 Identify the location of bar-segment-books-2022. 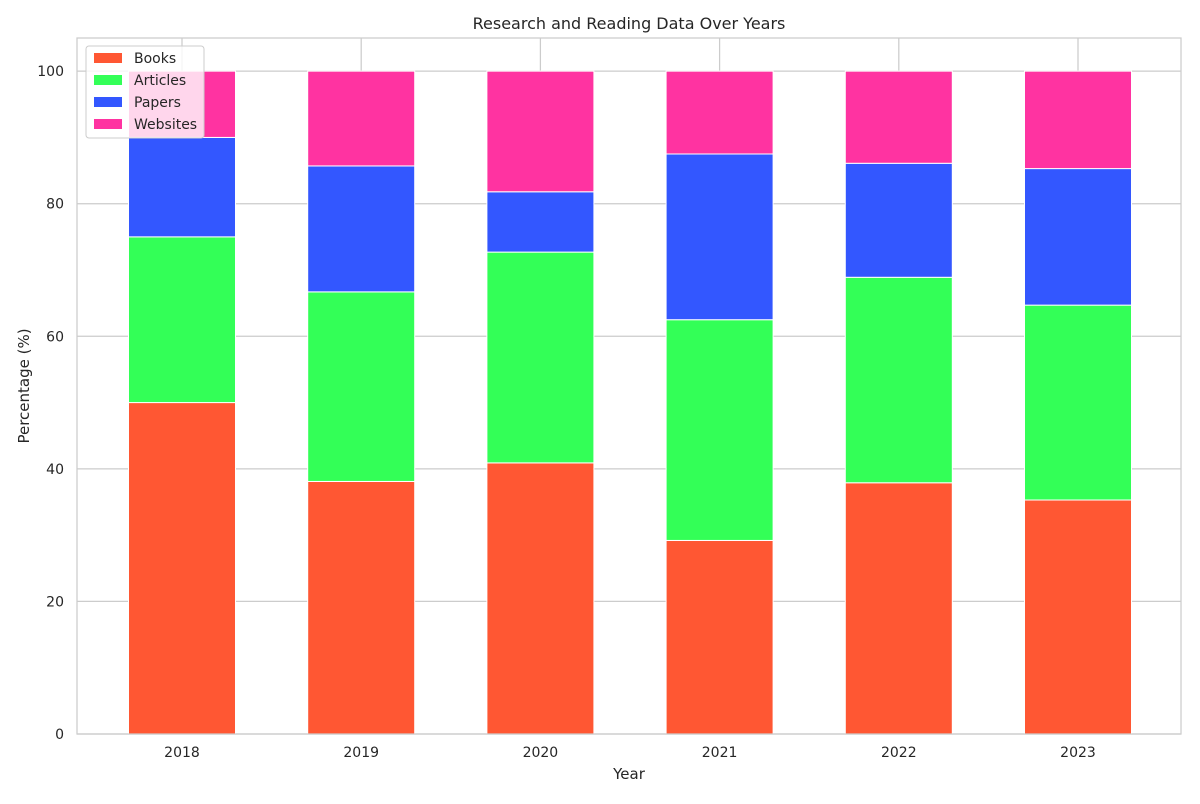
(898, 608).